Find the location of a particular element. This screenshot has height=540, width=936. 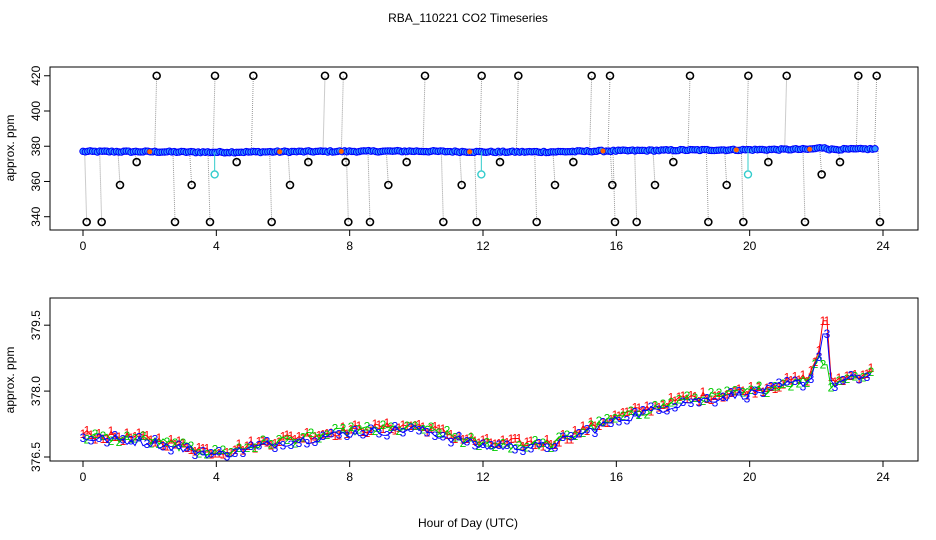

bottom-series-1-label-10: 1 is located at coordinates (123, 441).